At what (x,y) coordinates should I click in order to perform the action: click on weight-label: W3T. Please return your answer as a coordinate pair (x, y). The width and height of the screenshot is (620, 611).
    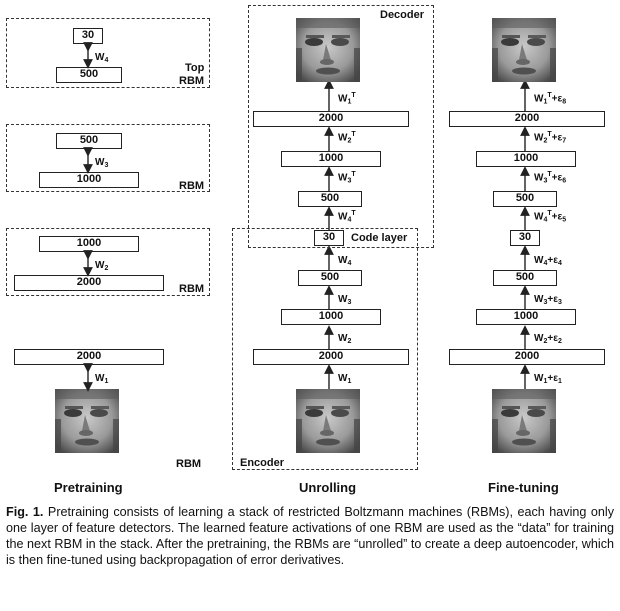
    Looking at the image, I should click on (347, 178).